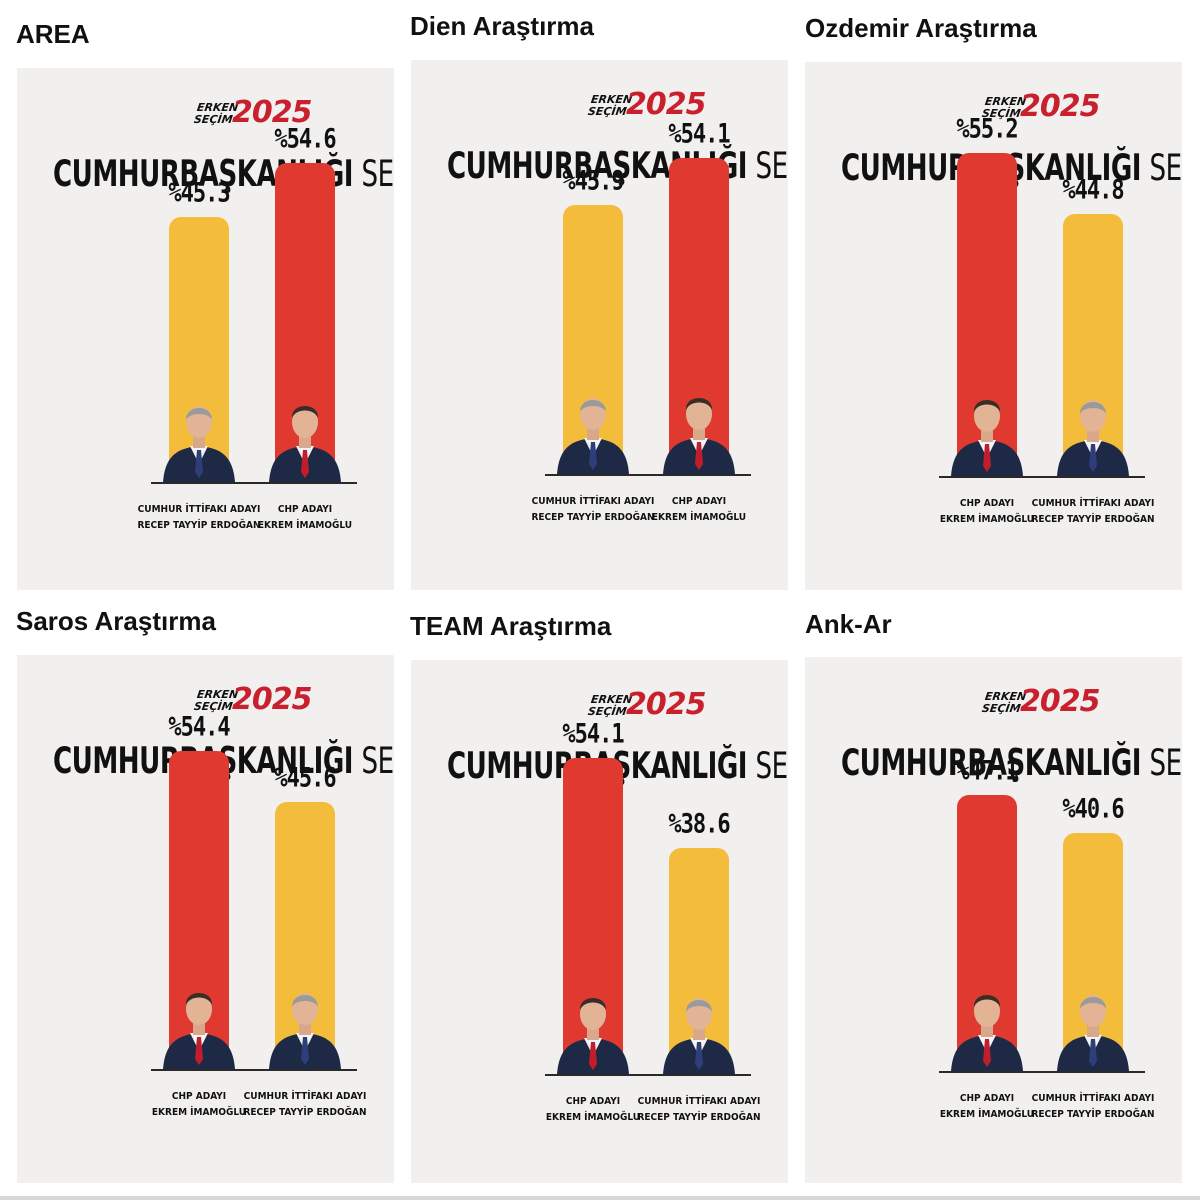 The width and height of the screenshot is (1200, 1200). I want to click on headline-bold: CUMHURBAŞKANLIĞI, so click(995, 762).